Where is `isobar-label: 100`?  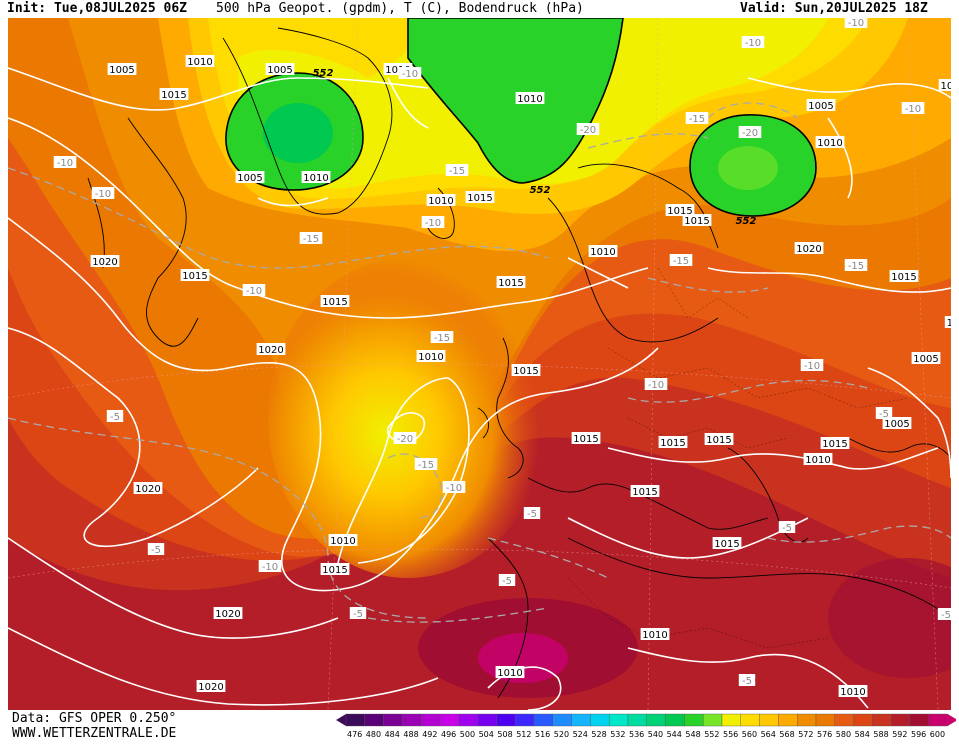 isobar-label: 100 is located at coordinates (945, 86).